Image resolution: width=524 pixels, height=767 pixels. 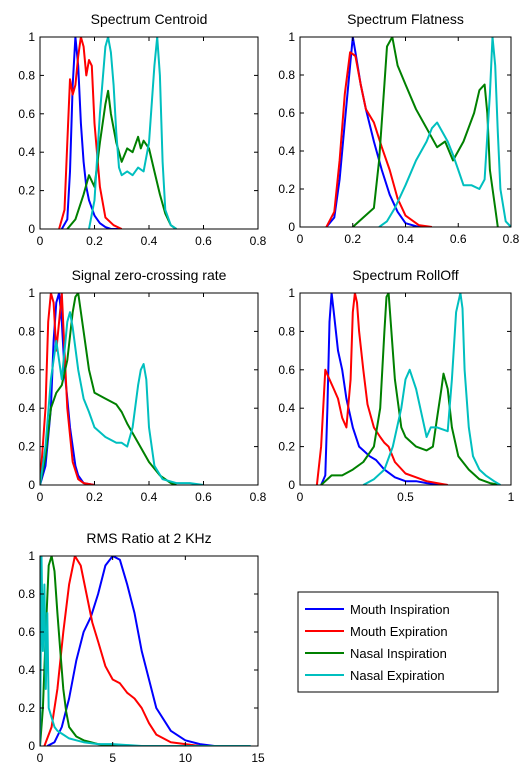 What do you see at coordinates (258, 758) in the screenshot?
I see `x-tick-label: 15` at bounding box center [258, 758].